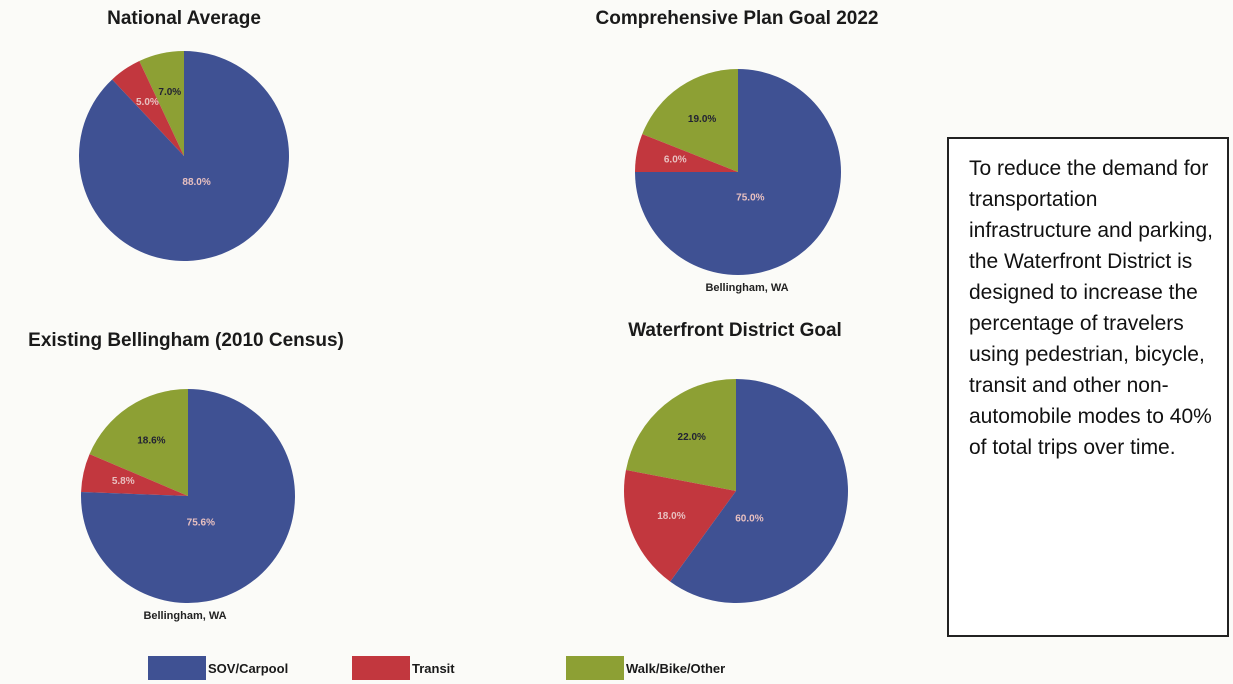  I want to click on legend-swatch-sov, so click(177, 668).